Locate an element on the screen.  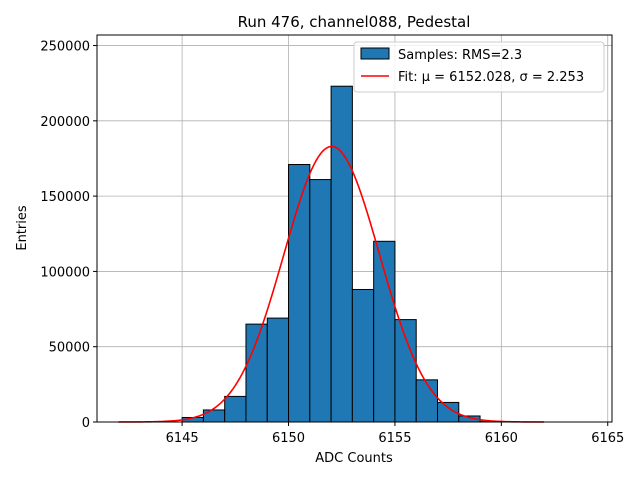
x-tick-label: 6165 is located at coordinates (607, 438).